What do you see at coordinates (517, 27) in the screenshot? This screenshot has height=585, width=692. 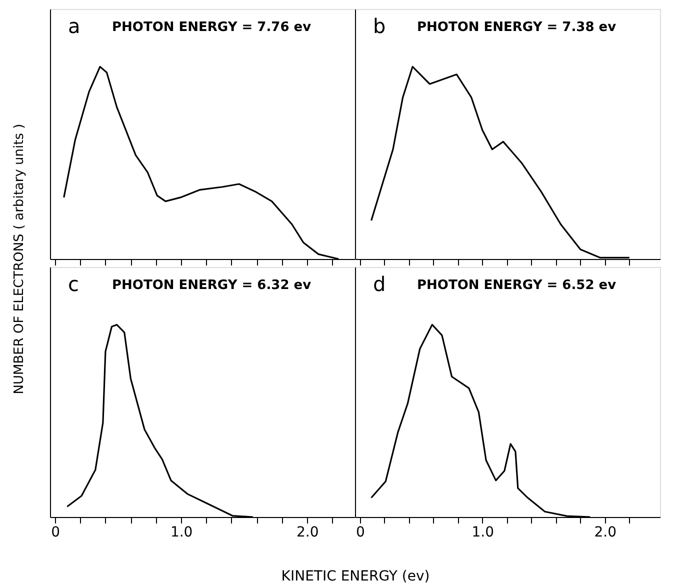 I see `text: PHOTON ENERGY = 7.38 ev` at bounding box center [517, 27].